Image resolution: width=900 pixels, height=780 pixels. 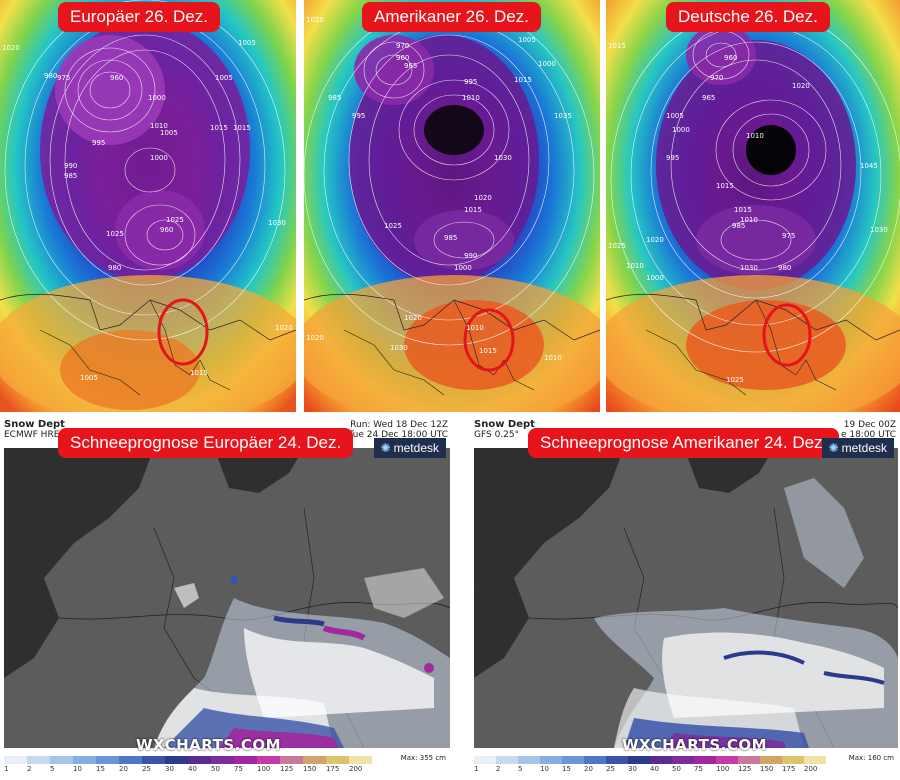 I want to click on legend-ticks: 1 2 5 10 15 20 25 30 40 50 75 100 125 150 175 200, so click(x=650, y=769).